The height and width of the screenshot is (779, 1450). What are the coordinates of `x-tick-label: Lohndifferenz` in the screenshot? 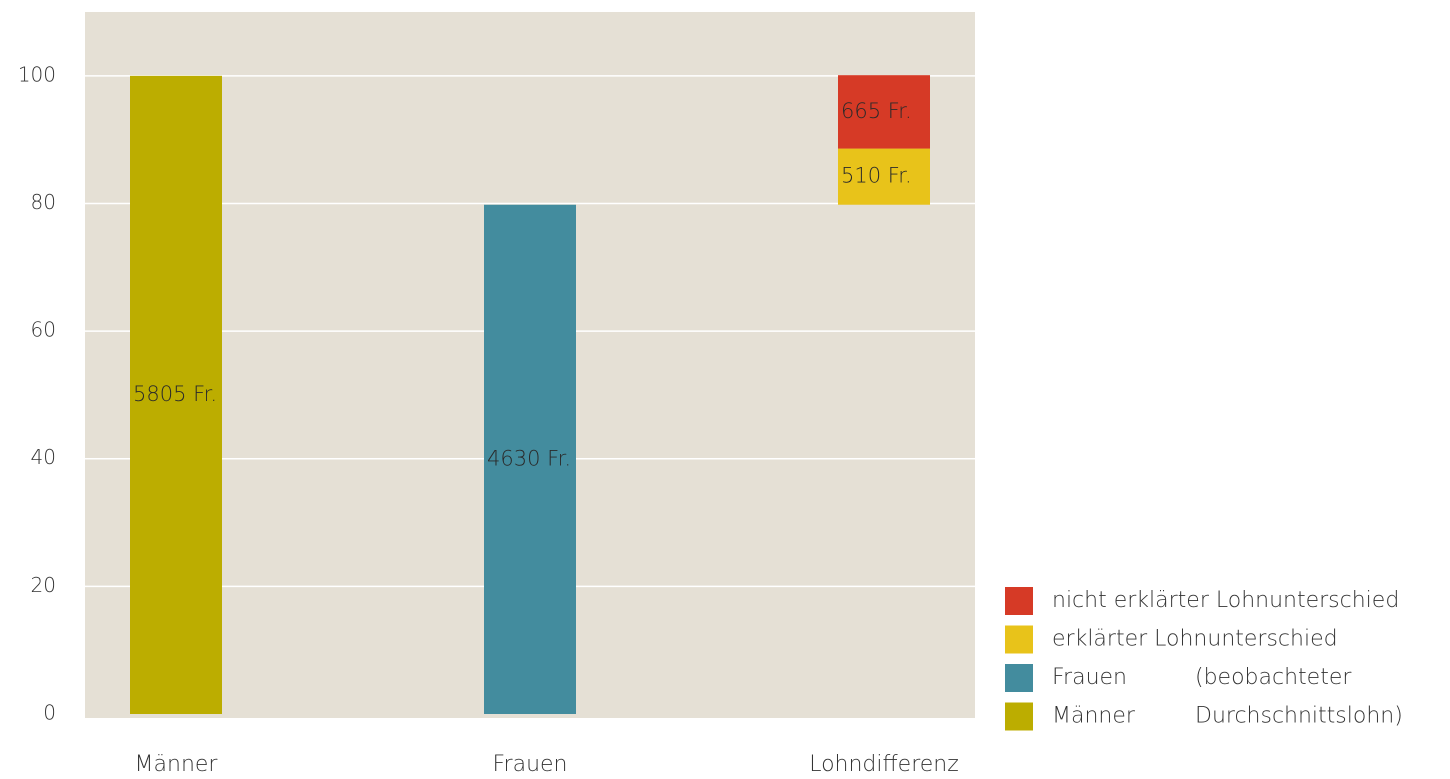 It's located at (884, 764).